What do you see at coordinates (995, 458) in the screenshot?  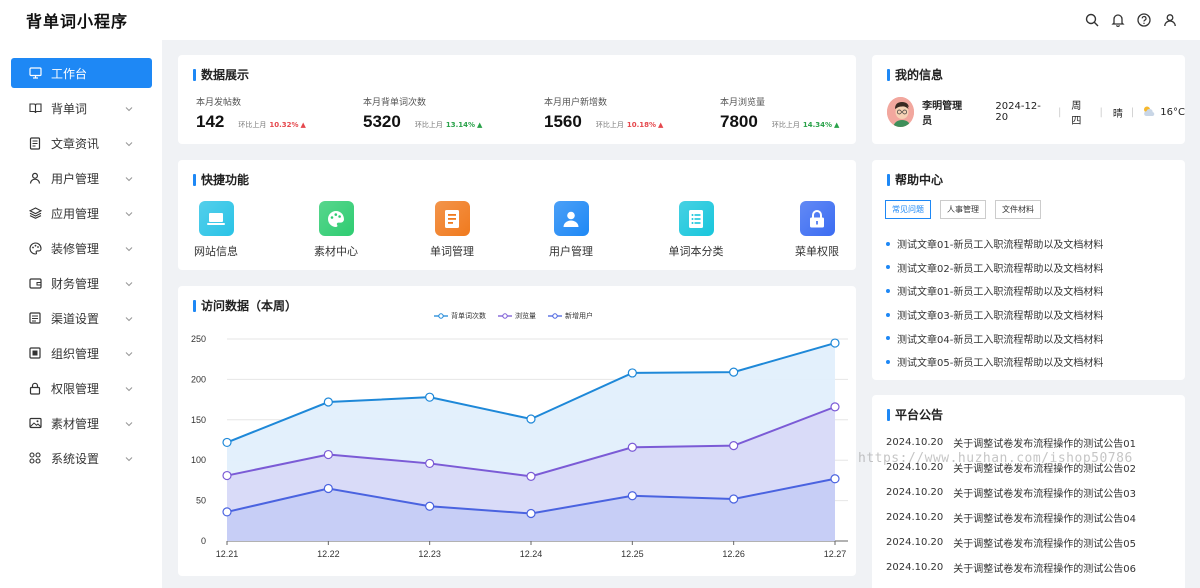 I see `watermark: https://www.huzhan.com/ishop50786` at bounding box center [995, 458].